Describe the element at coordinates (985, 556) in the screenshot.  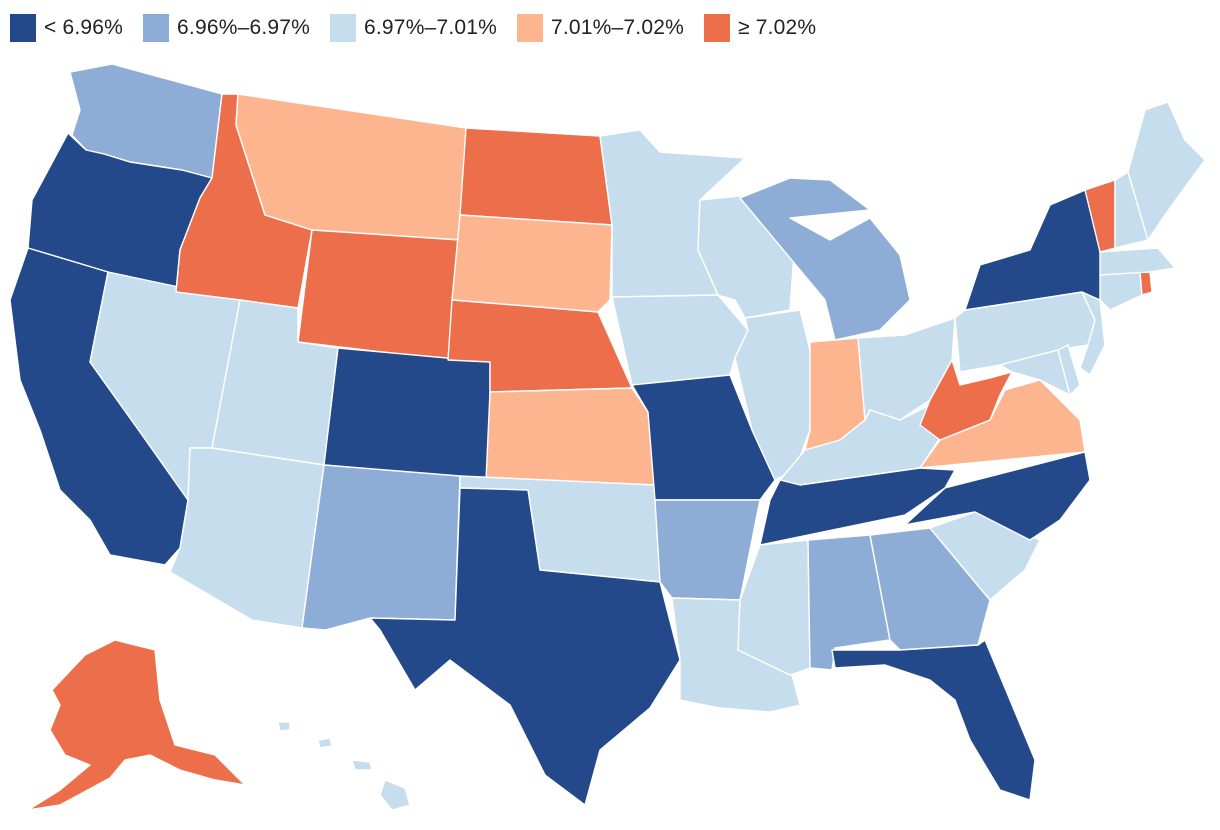
I see `state-south-carolina` at that location.